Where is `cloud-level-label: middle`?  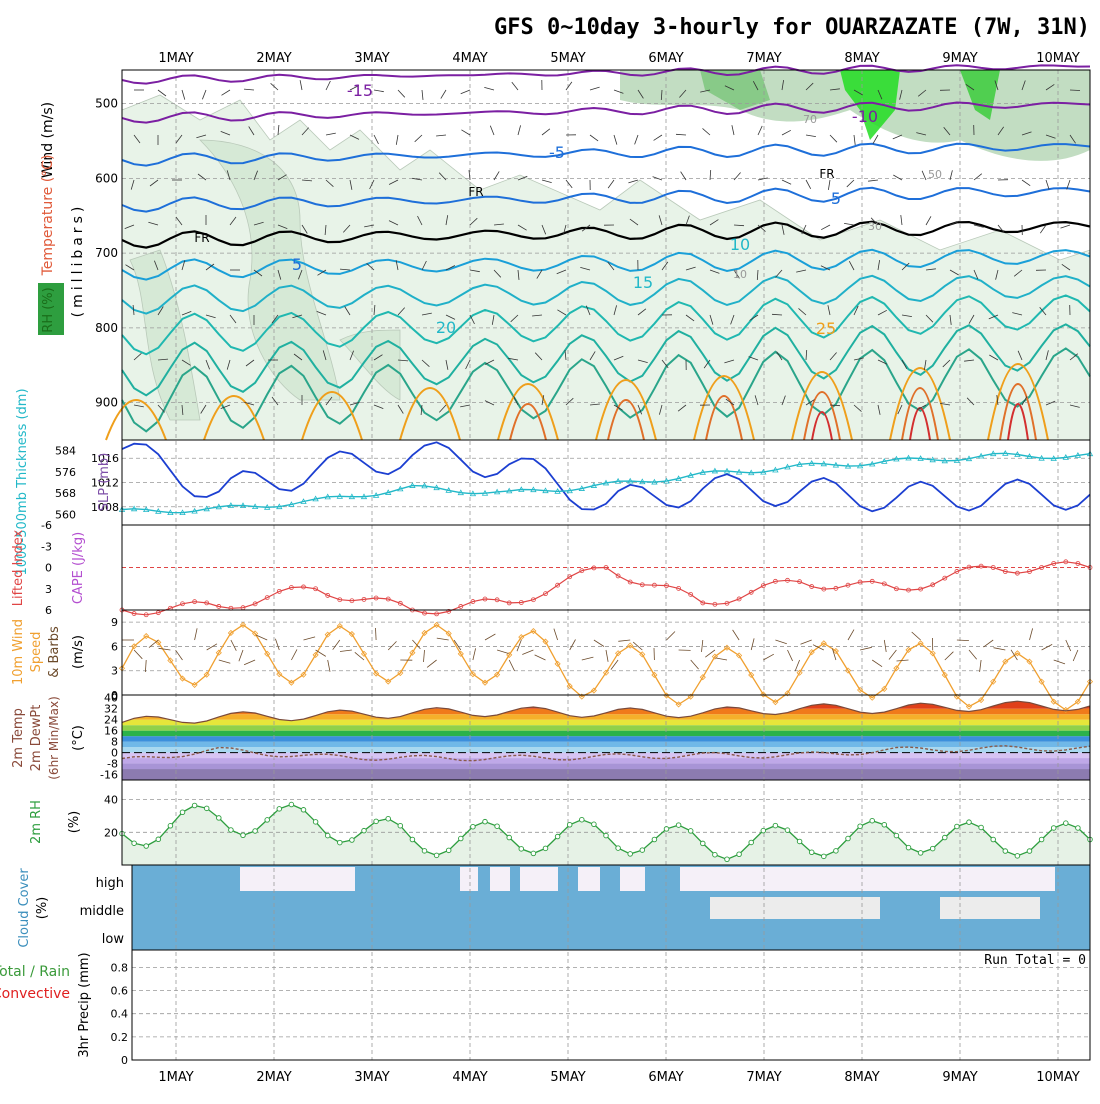
cloud-level-label: middle is located at coordinates (102, 911).